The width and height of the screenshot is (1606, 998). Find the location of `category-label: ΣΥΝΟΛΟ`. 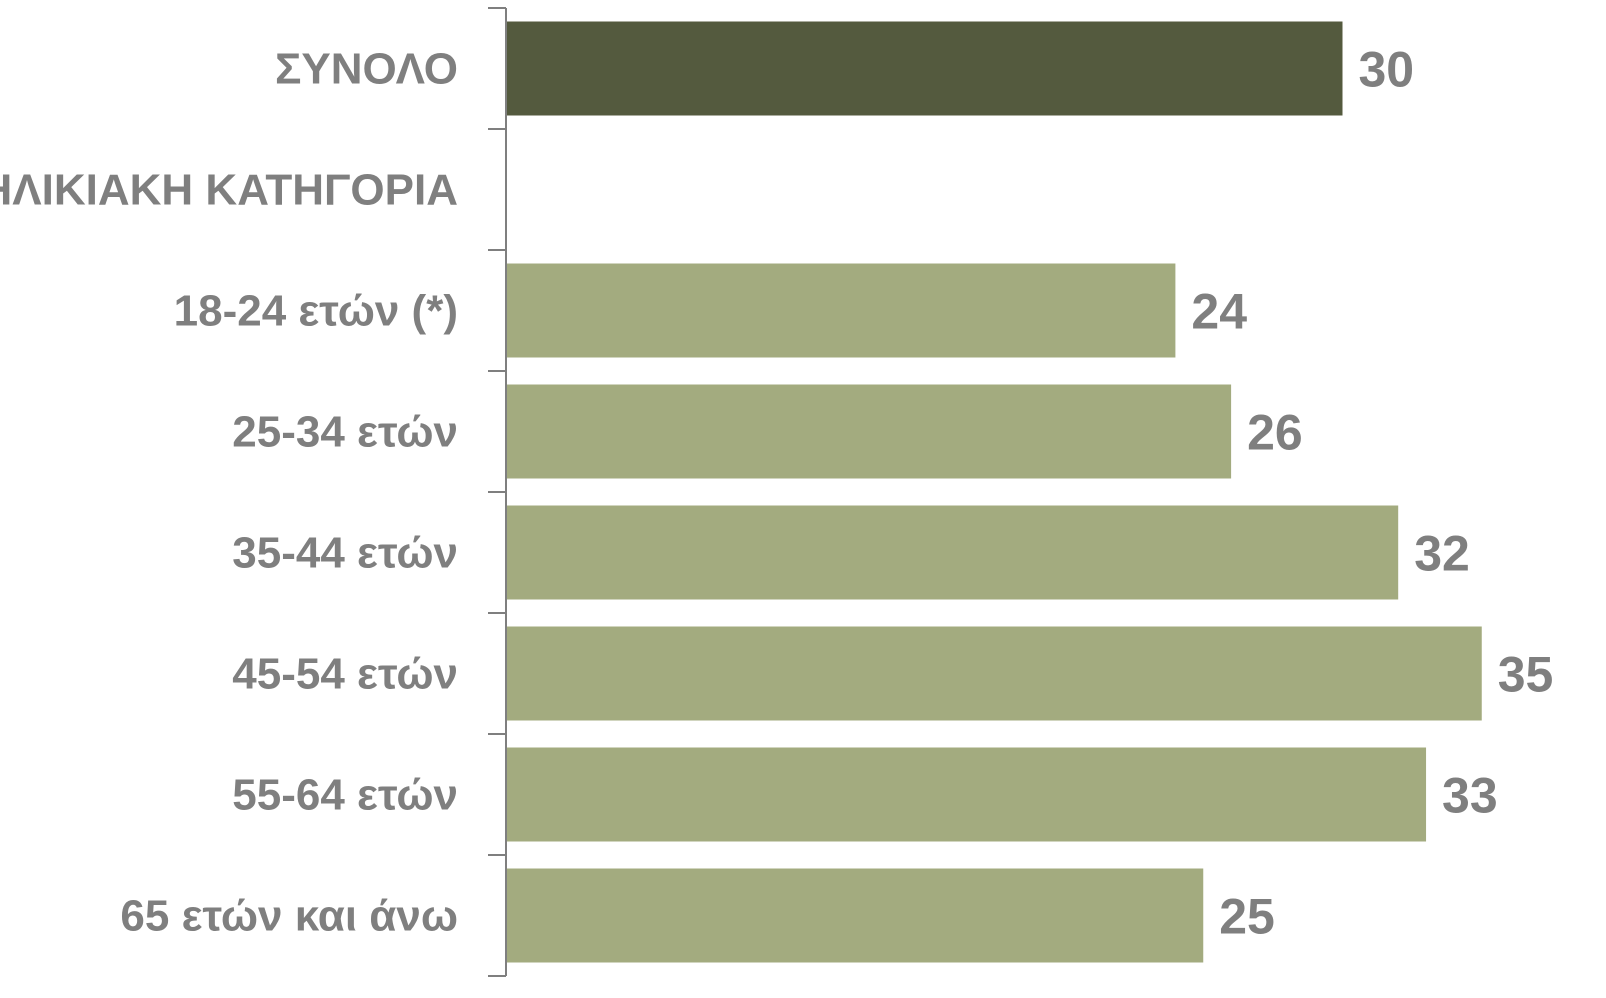

category-label: ΣΥΝΟΛΟ is located at coordinates (366, 69).